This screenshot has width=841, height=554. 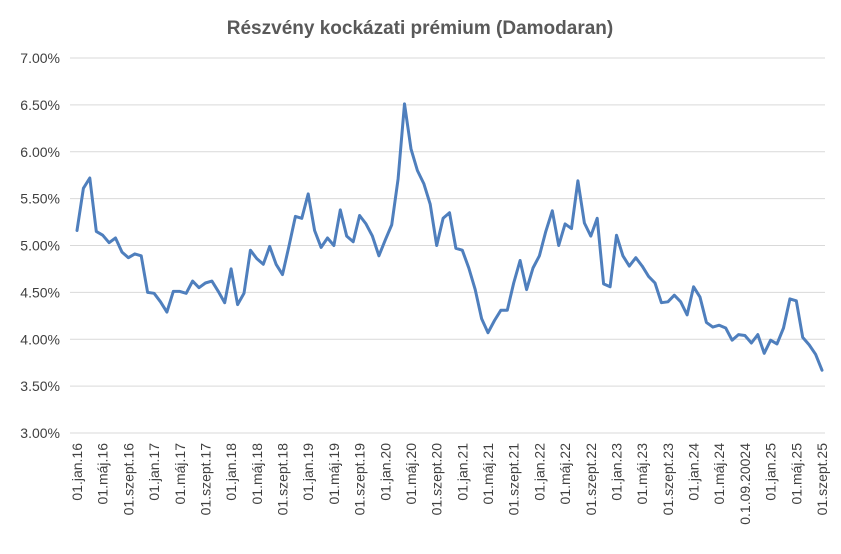 What do you see at coordinates (231, 472) in the screenshot?
I see `x-tick-label: 01.jan.18` at bounding box center [231, 472].